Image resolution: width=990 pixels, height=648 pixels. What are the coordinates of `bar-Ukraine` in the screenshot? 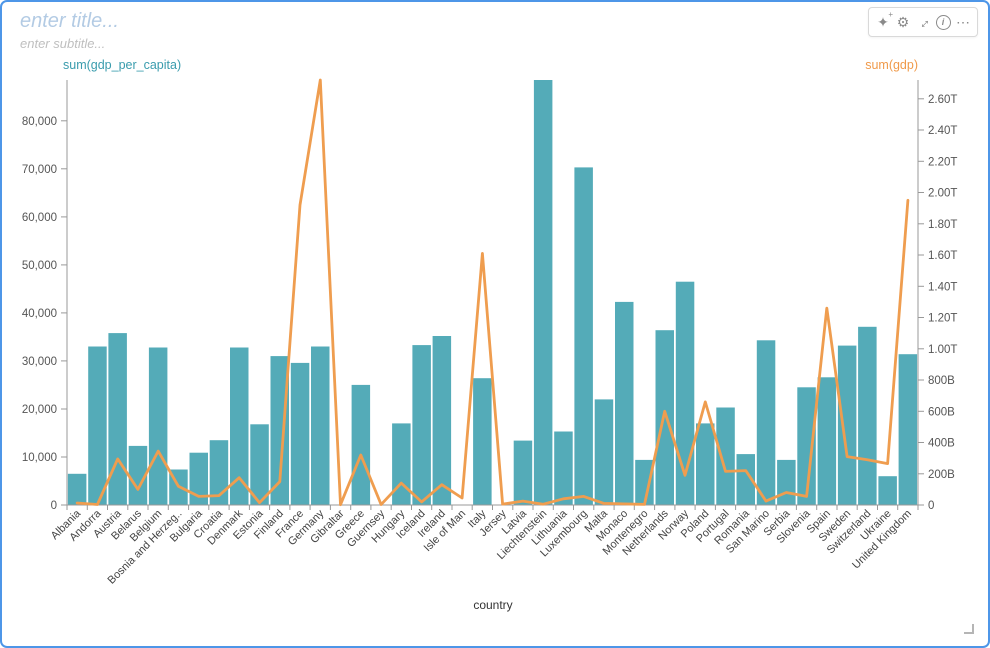 It's located at (887, 490).